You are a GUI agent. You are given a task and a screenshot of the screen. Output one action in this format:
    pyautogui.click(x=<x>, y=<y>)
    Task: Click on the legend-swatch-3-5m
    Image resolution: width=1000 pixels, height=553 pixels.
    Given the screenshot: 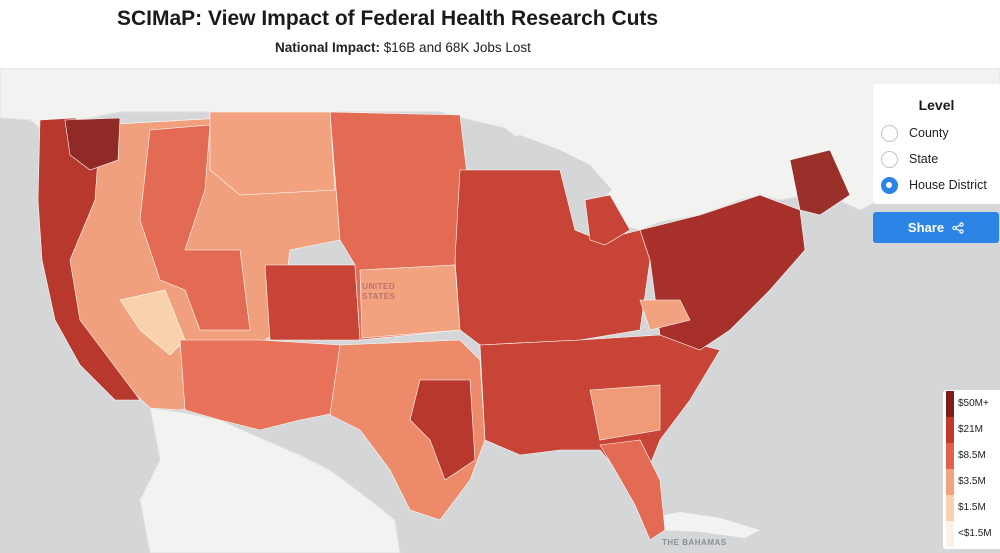 What is the action you would take?
    pyautogui.click(x=950, y=482)
    